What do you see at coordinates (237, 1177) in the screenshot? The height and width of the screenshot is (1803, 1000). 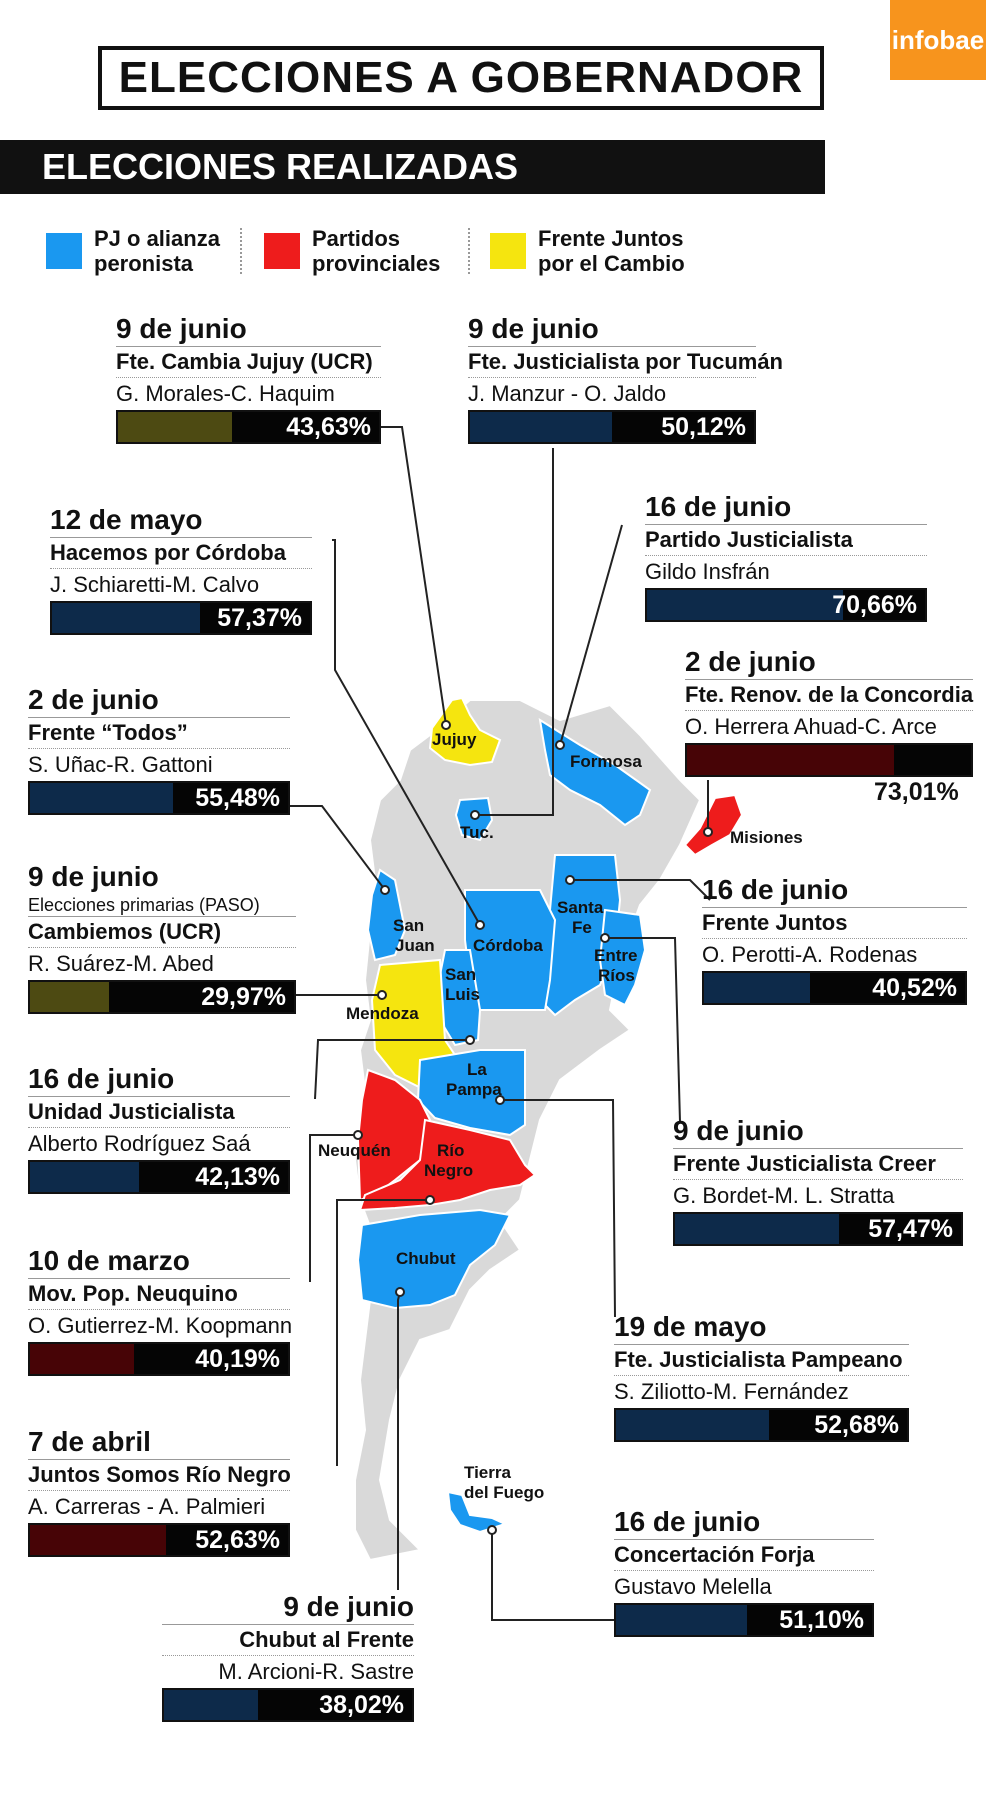 I see `result-percentage: 42,13%` at bounding box center [237, 1177].